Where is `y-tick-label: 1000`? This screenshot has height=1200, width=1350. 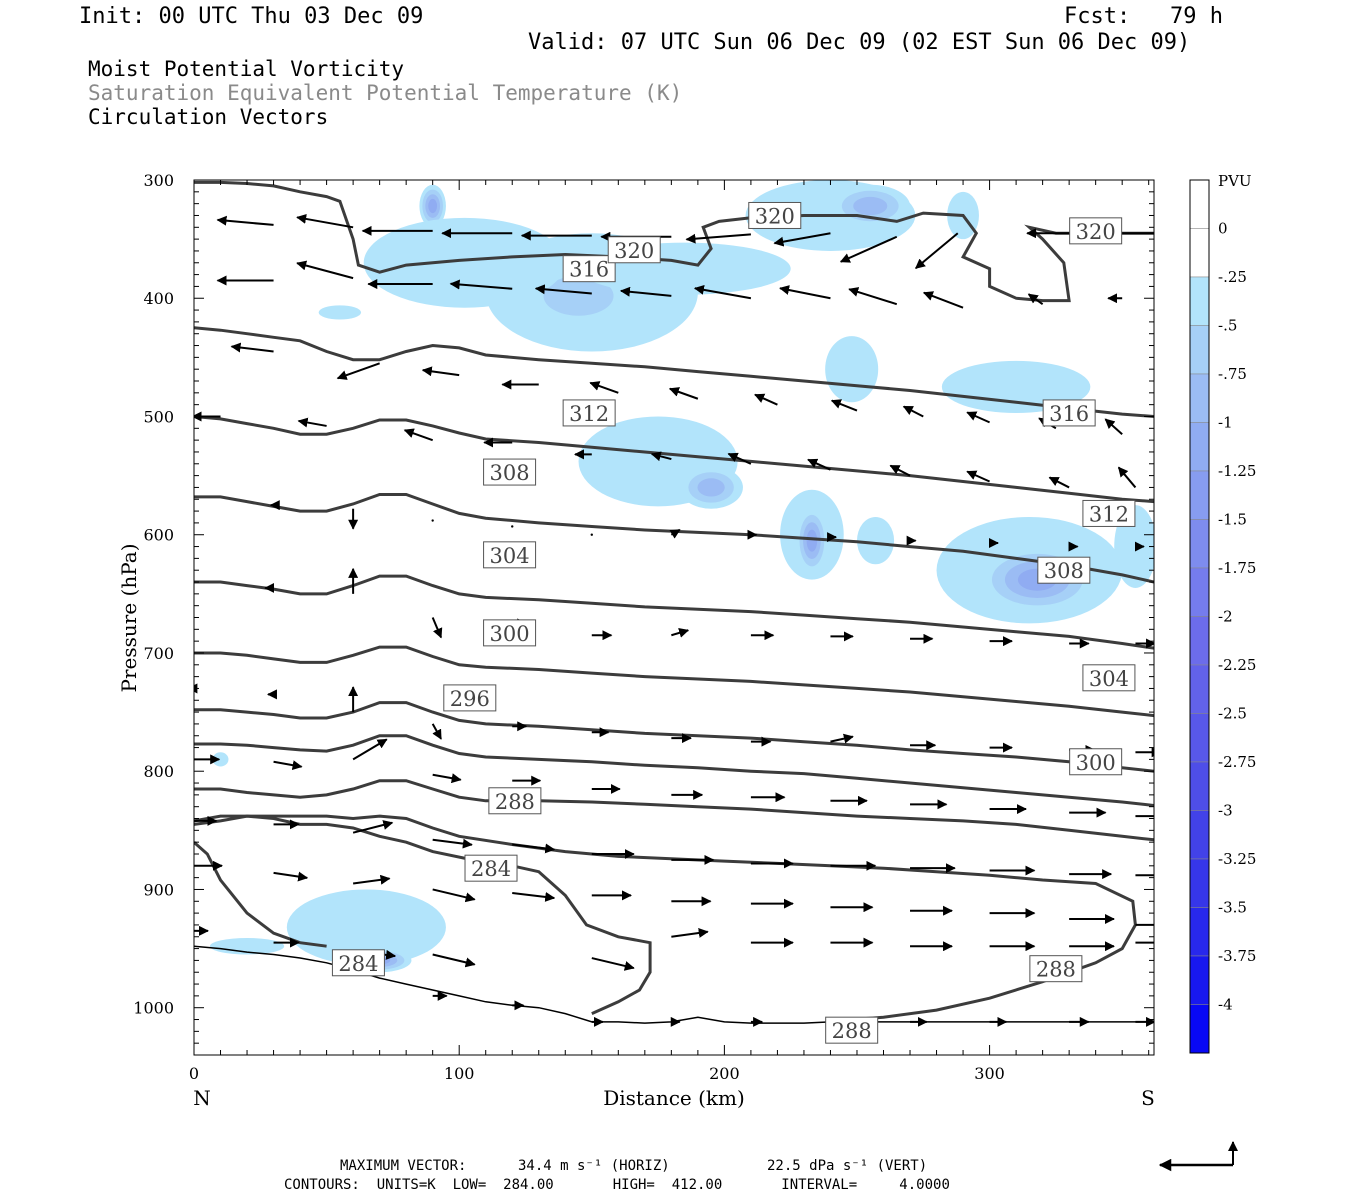
y-tick-label: 1000 is located at coordinates (153, 1008).